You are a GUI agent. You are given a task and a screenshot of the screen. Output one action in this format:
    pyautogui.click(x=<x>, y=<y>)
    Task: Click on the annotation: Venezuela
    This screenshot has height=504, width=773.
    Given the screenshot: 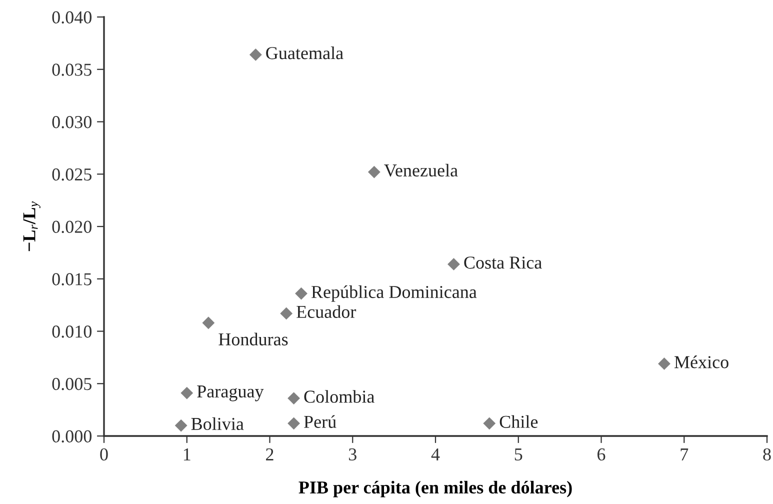 What is the action you would take?
    pyautogui.click(x=421, y=170)
    